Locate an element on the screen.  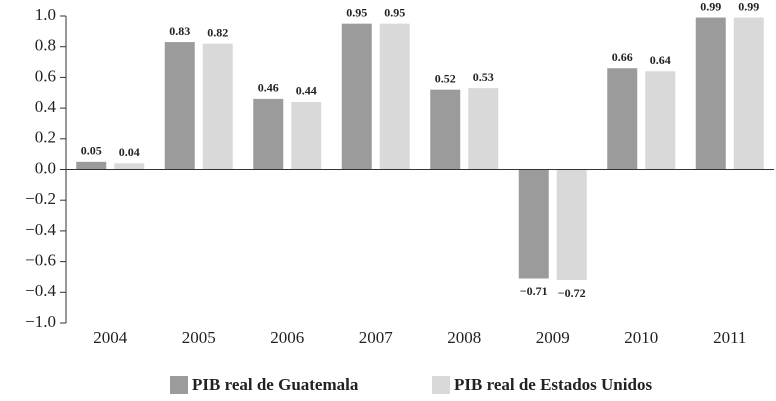
y-tick-label: −1.0 is located at coordinates (40, 321).